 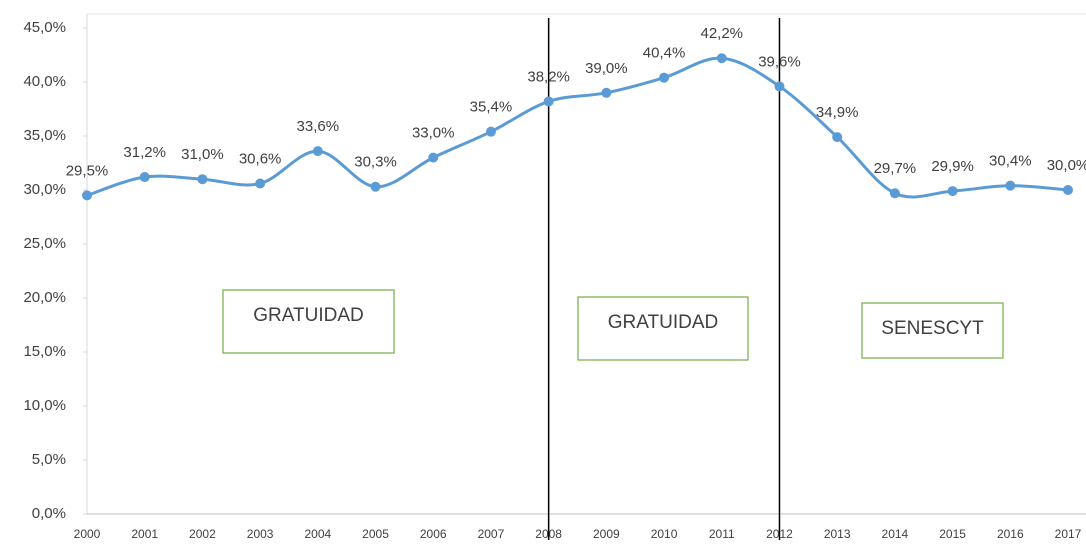 What do you see at coordinates (375, 534) in the screenshot?
I see `x-tick-label: 2005` at bounding box center [375, 534].